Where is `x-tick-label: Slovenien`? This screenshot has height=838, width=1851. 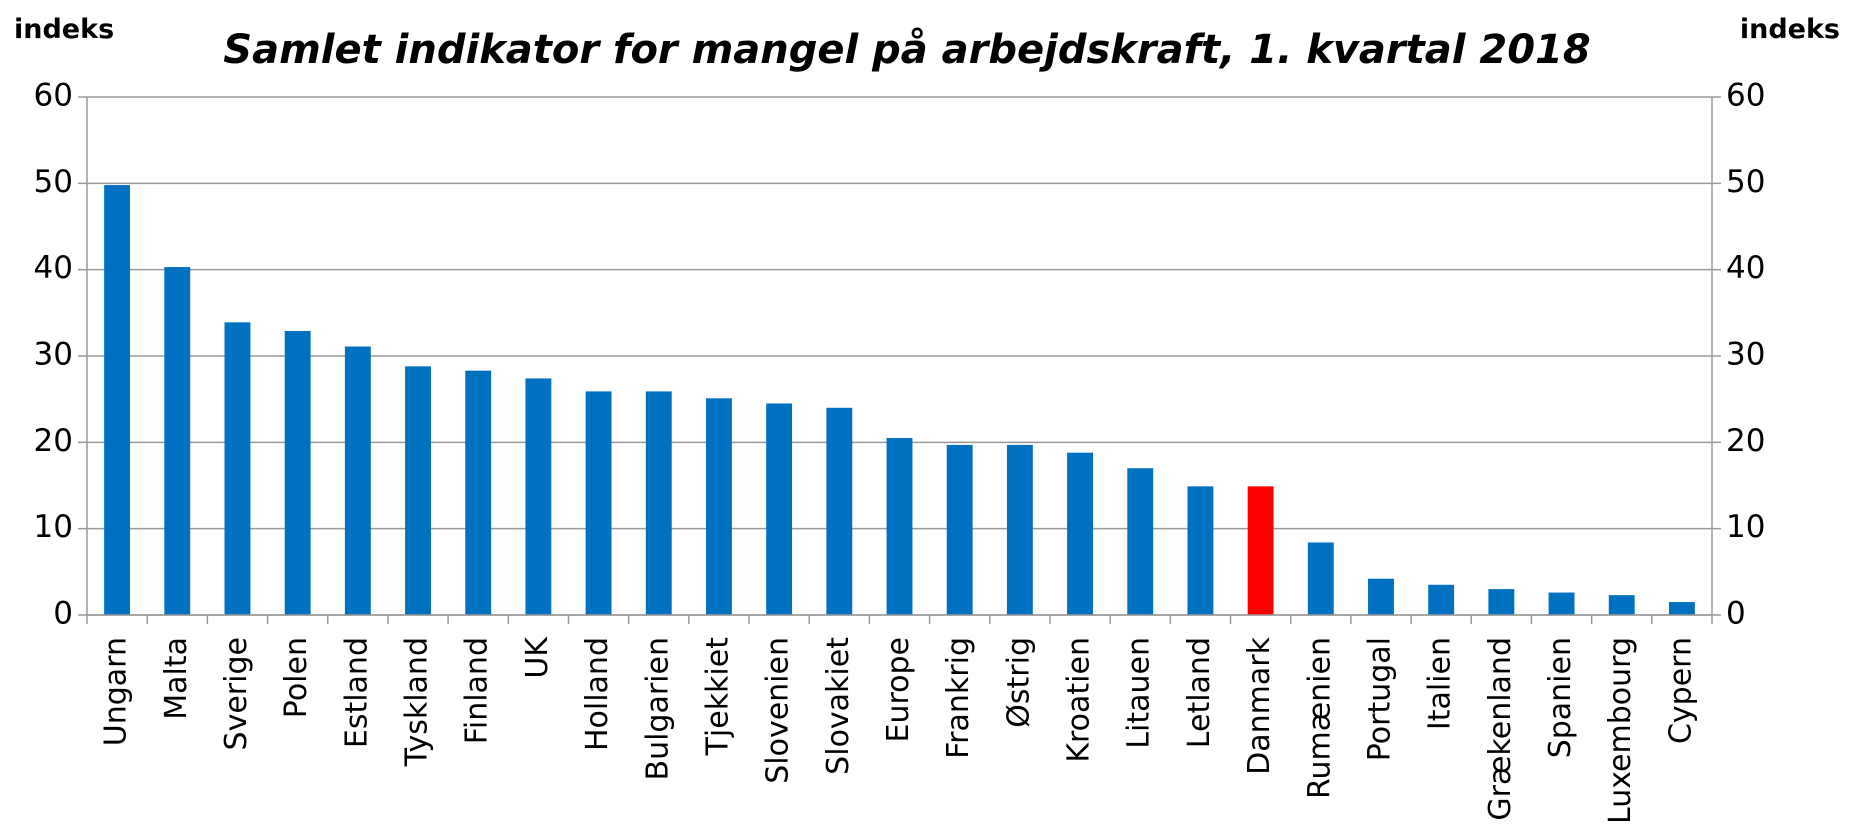
x-tick-label: Slovenien is located at coordinates (778, 710).